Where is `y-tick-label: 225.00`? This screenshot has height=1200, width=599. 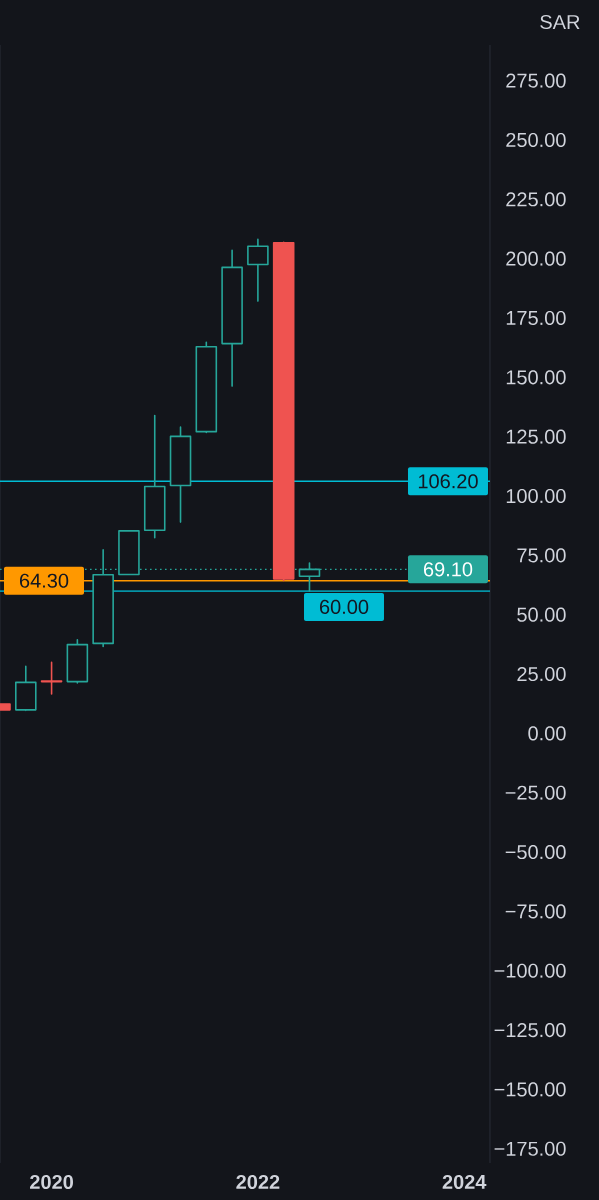
y-tick-label: 225.00 is located at coordinates (536, 199).